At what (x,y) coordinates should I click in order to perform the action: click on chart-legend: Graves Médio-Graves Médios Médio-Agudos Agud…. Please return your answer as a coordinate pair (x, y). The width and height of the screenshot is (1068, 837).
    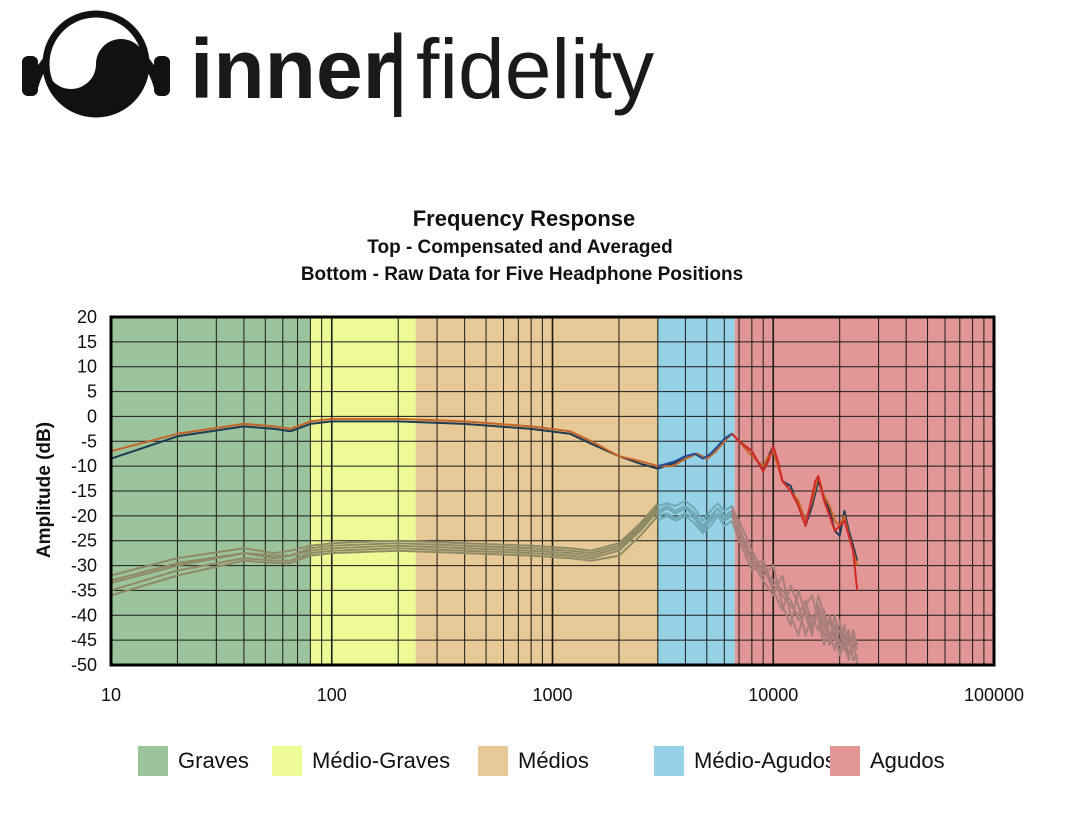
    Looking at the image, I should click on (588, 761).